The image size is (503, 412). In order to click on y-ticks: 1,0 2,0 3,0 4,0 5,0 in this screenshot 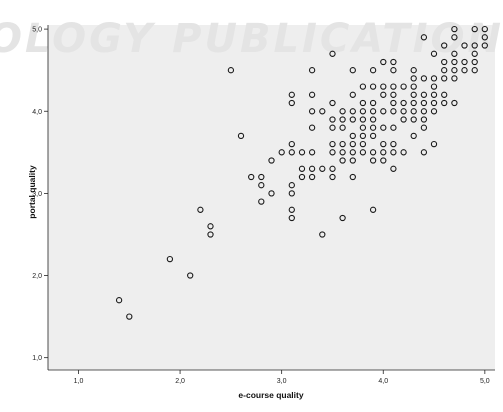, I will do `click(40, 194)`.